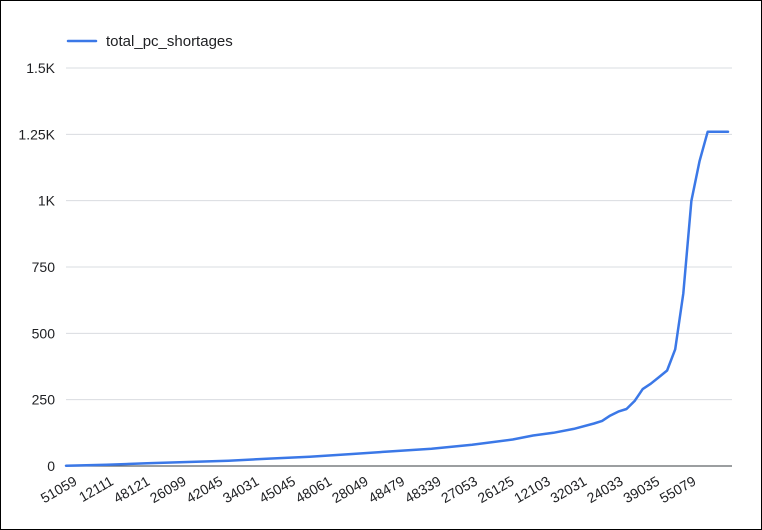 This screenshot has height=530, width=762. What do you see at coordinates (386, 489) in the screenshot?
I see `x-tick-label: 48479` at bounding box center [386, 489].